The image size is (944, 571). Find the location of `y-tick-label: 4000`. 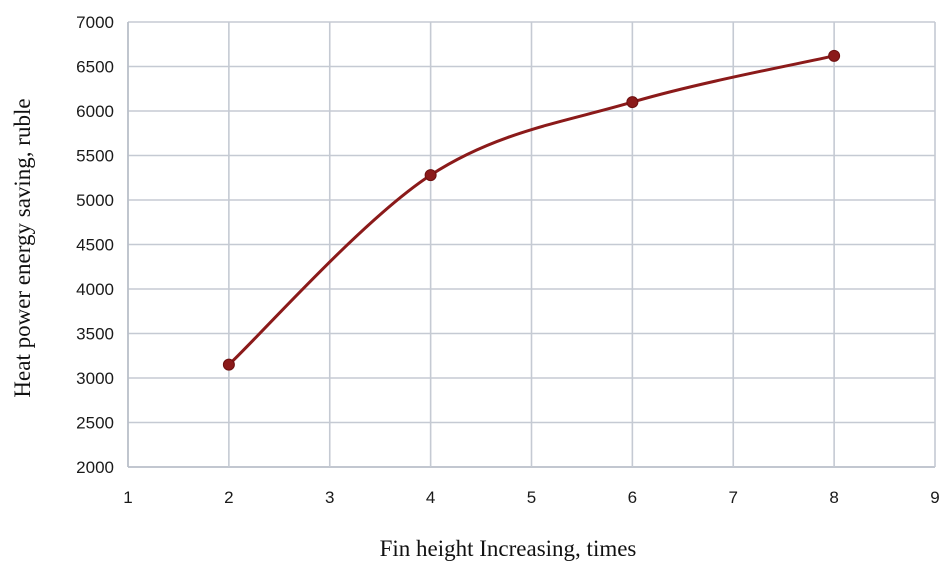

y-tick-label: 4000 is located at coordinates (95, 289).